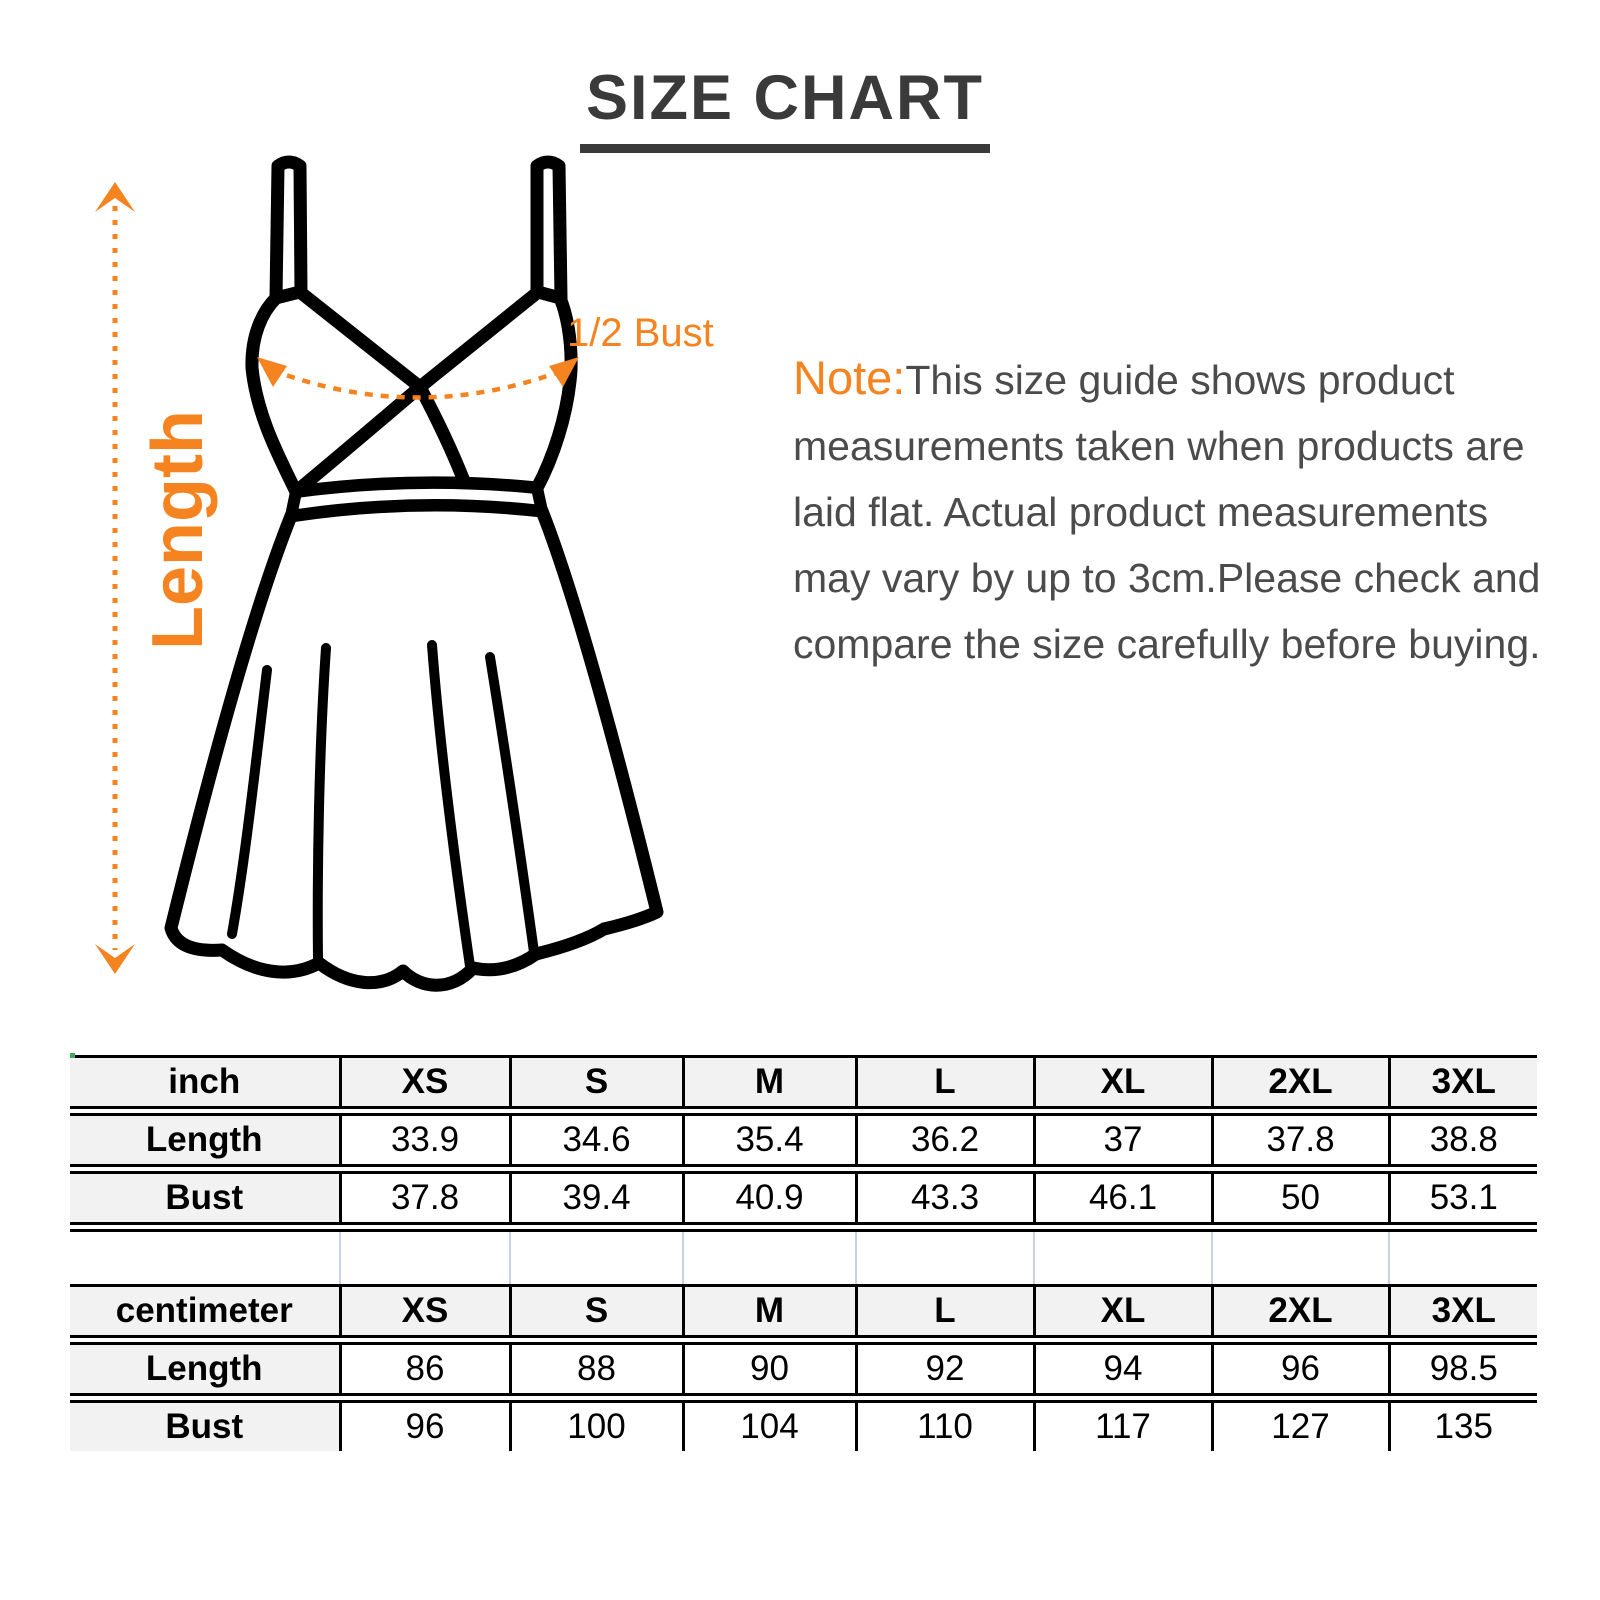 The width and height of the screenshot is (1600, 1600). Describe the element at coordinates (1122, 1198) in the screenshot. I see `value-cell: 46.1` at that location.